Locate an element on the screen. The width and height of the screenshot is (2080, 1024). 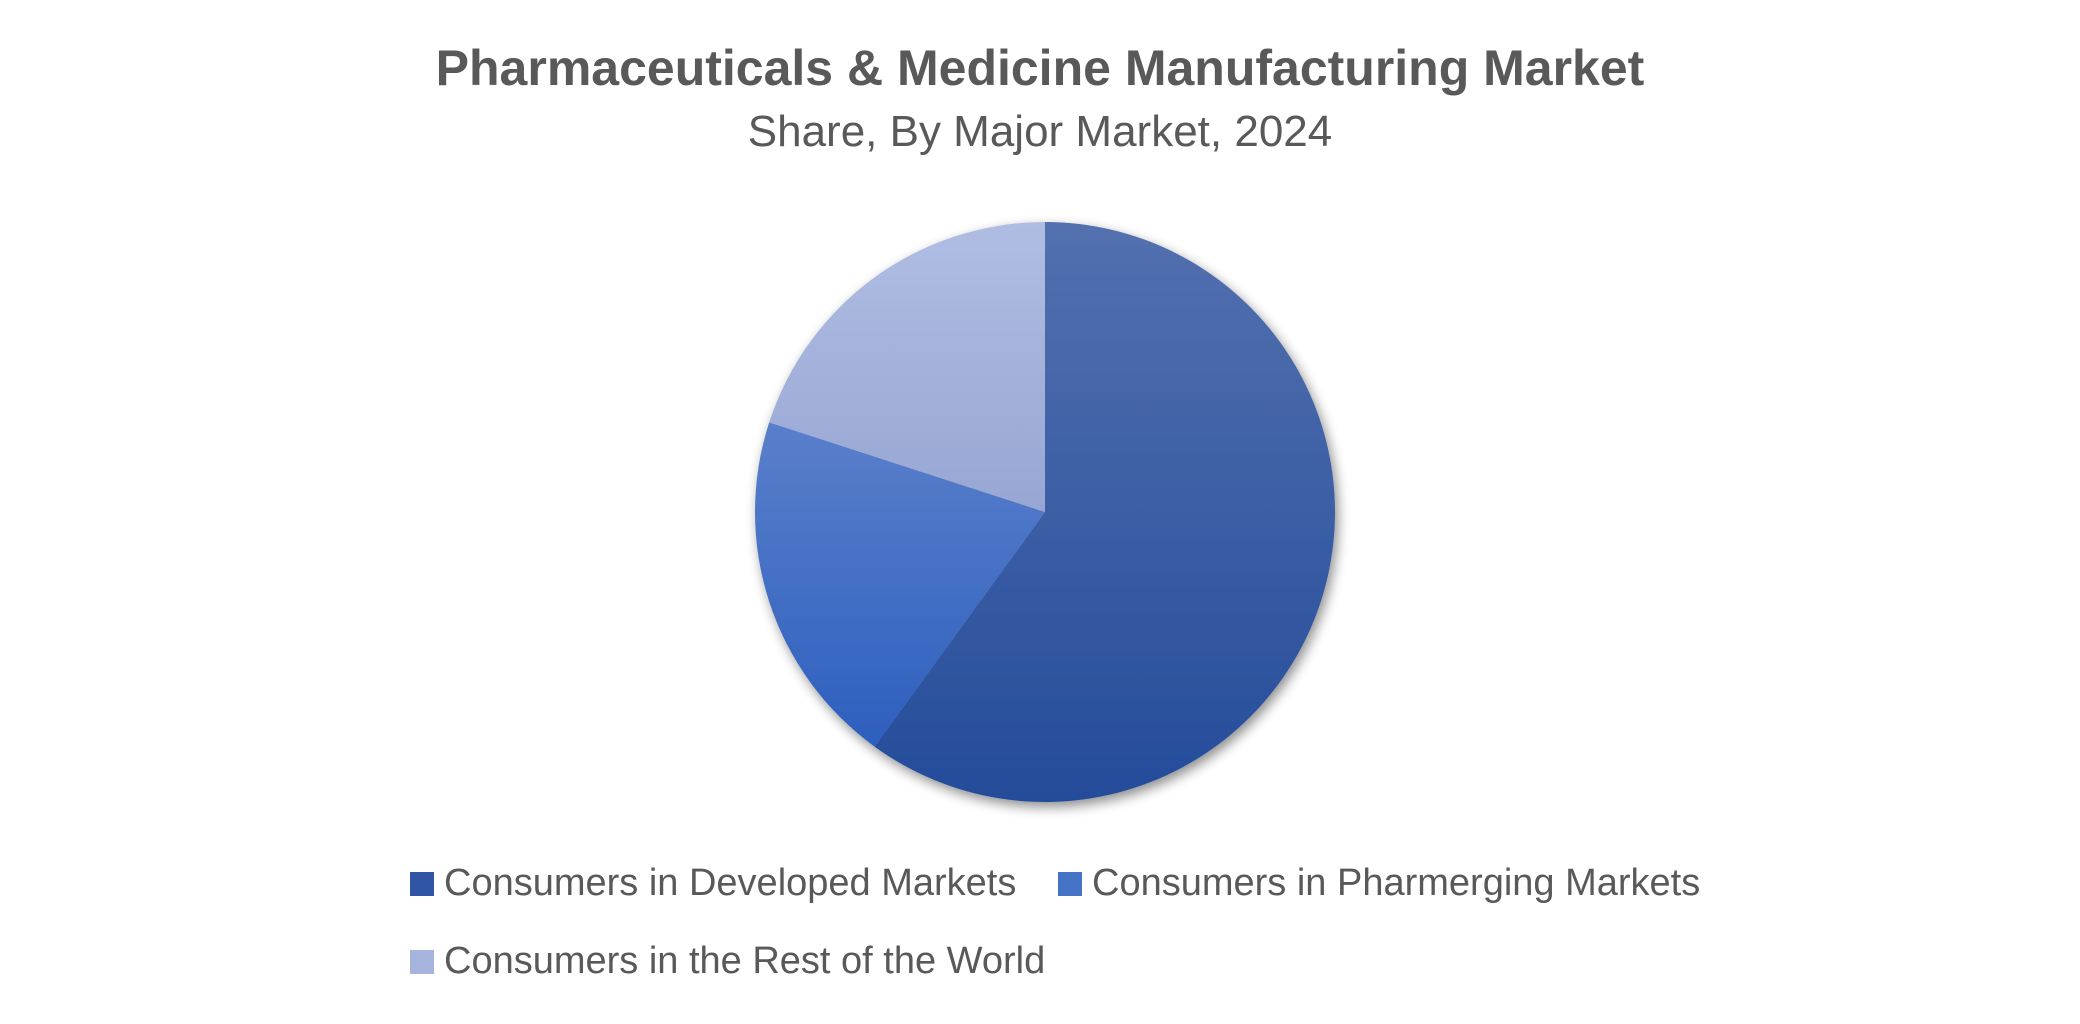
legend-label-rest-of-world: Consumers in the Rest of the World is located at coordinates (745, 961).